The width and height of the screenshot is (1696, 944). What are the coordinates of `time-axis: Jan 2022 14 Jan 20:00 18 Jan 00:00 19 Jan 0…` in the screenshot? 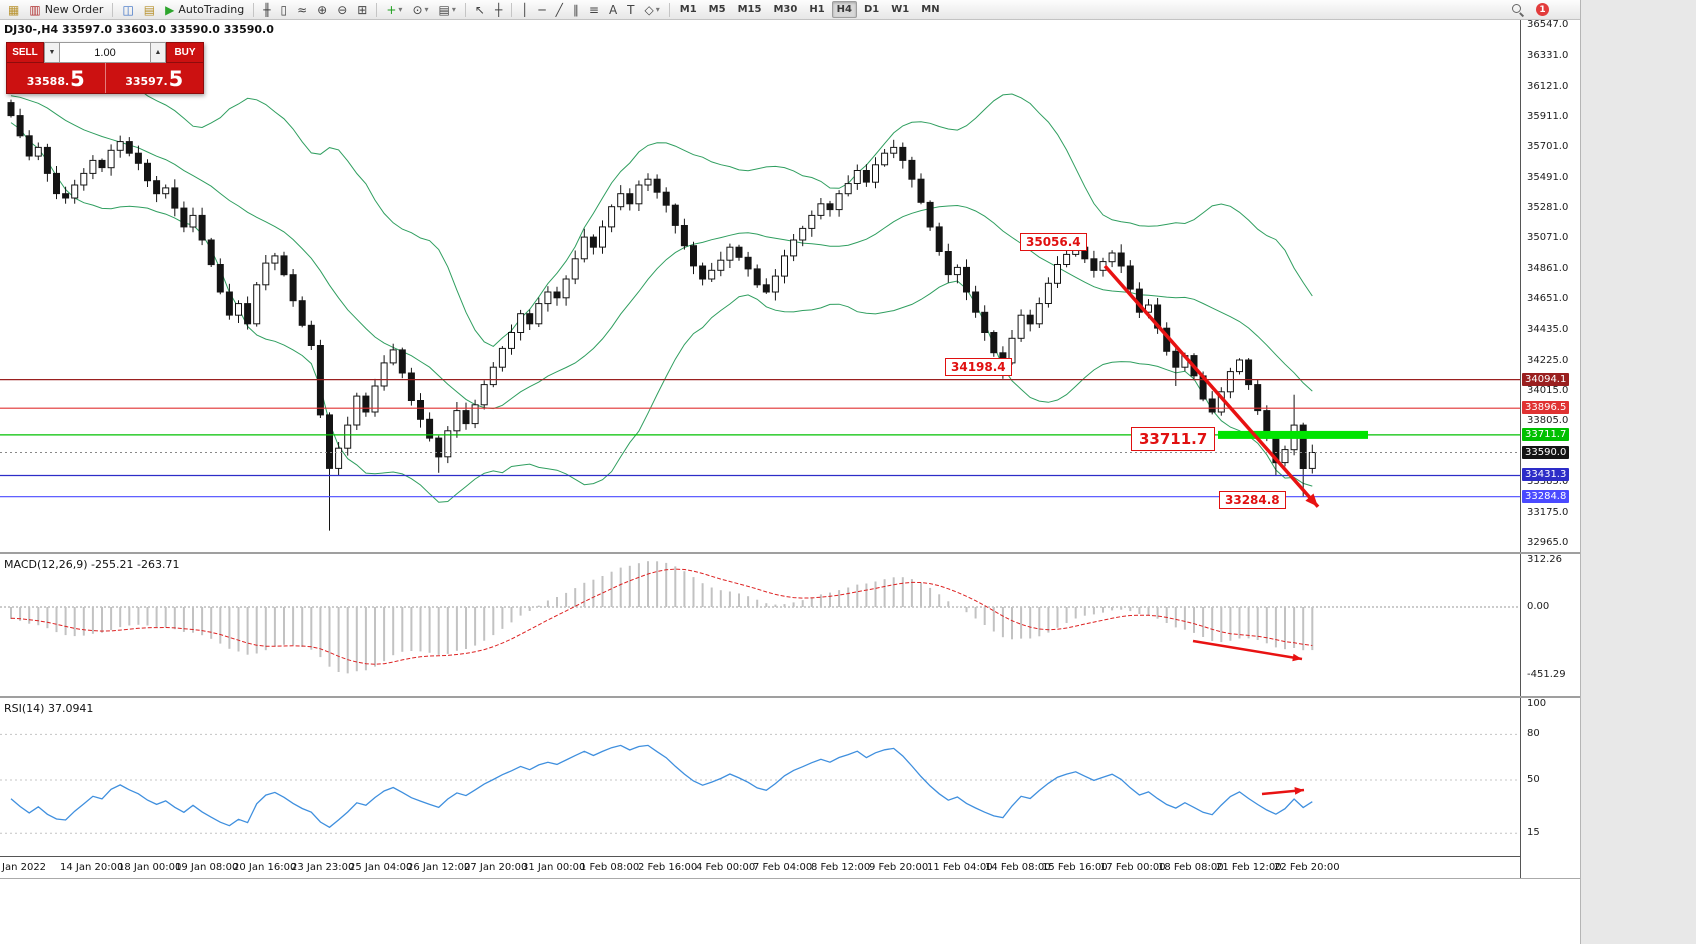 It's located at (790, 867).